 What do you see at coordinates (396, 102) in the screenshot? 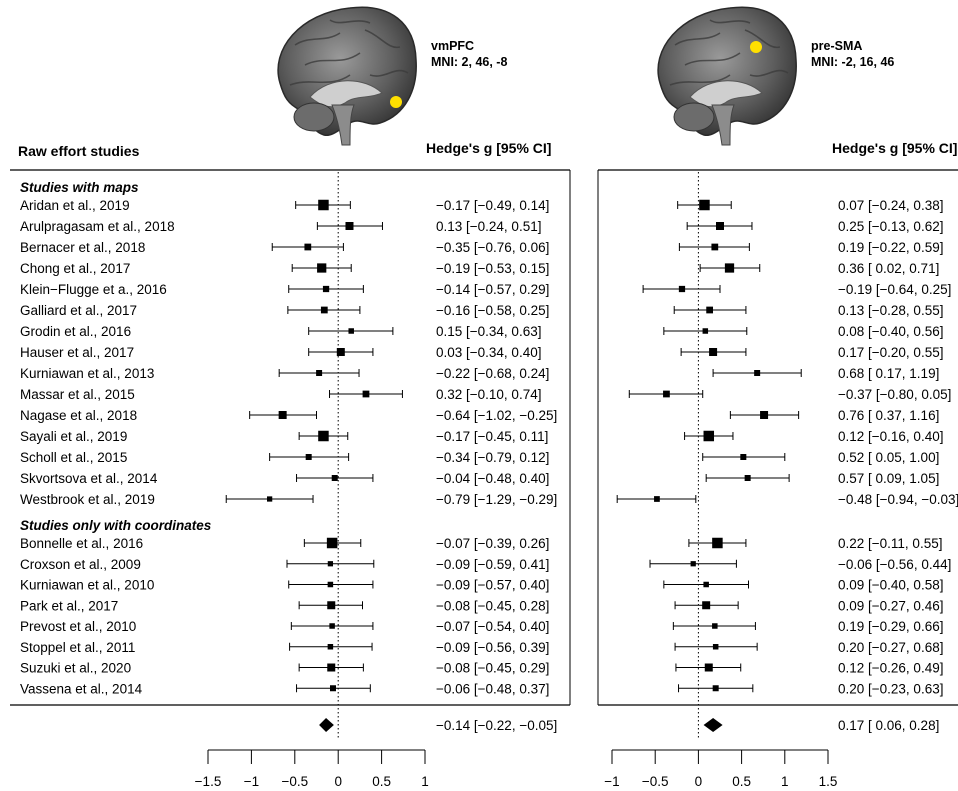
I see `vmPFC-marker` at bounding box center [396, 102].